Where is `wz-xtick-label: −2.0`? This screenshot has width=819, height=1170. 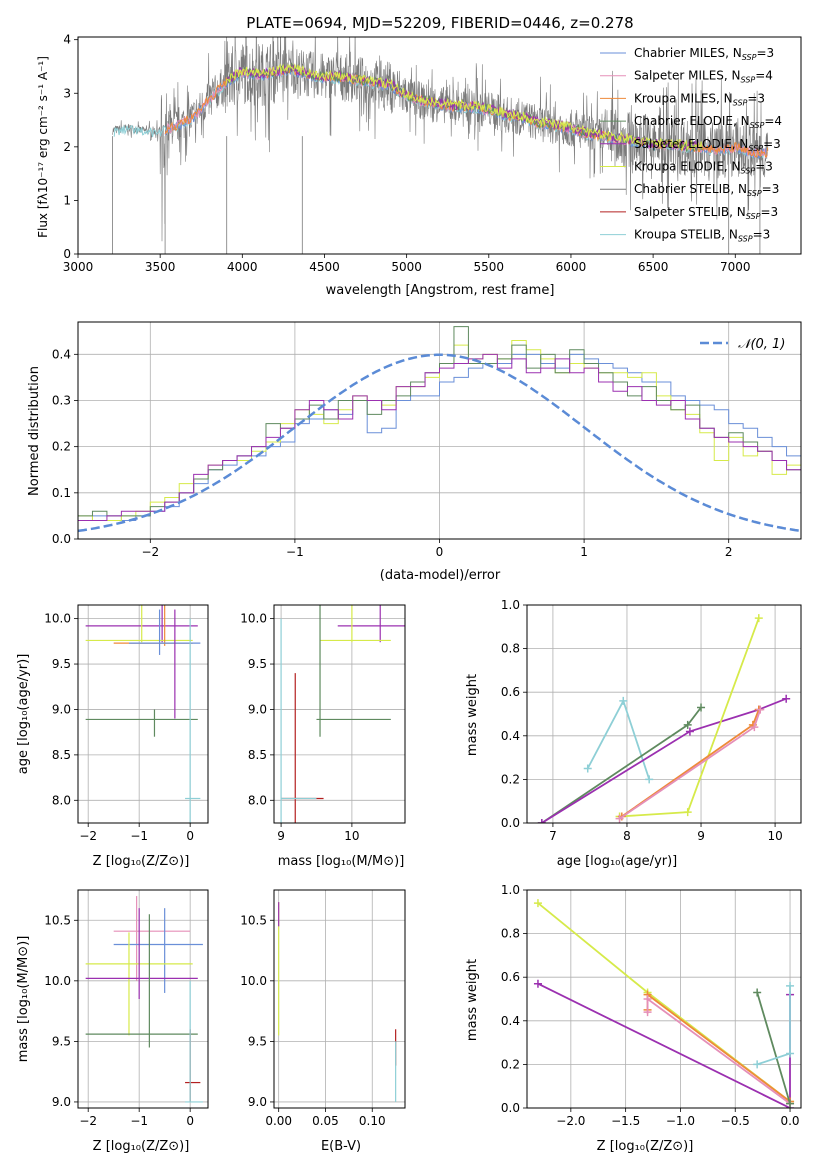 wz-xtick-label: −2.0 is located at coordinates (570, 1121).